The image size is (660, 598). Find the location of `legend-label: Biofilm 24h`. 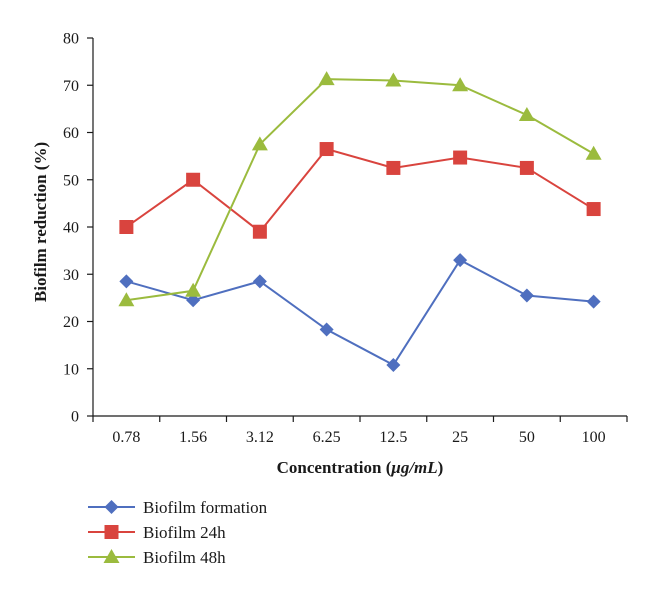

legend-label: Biofilm 24h is located at coordinates (184, 532).